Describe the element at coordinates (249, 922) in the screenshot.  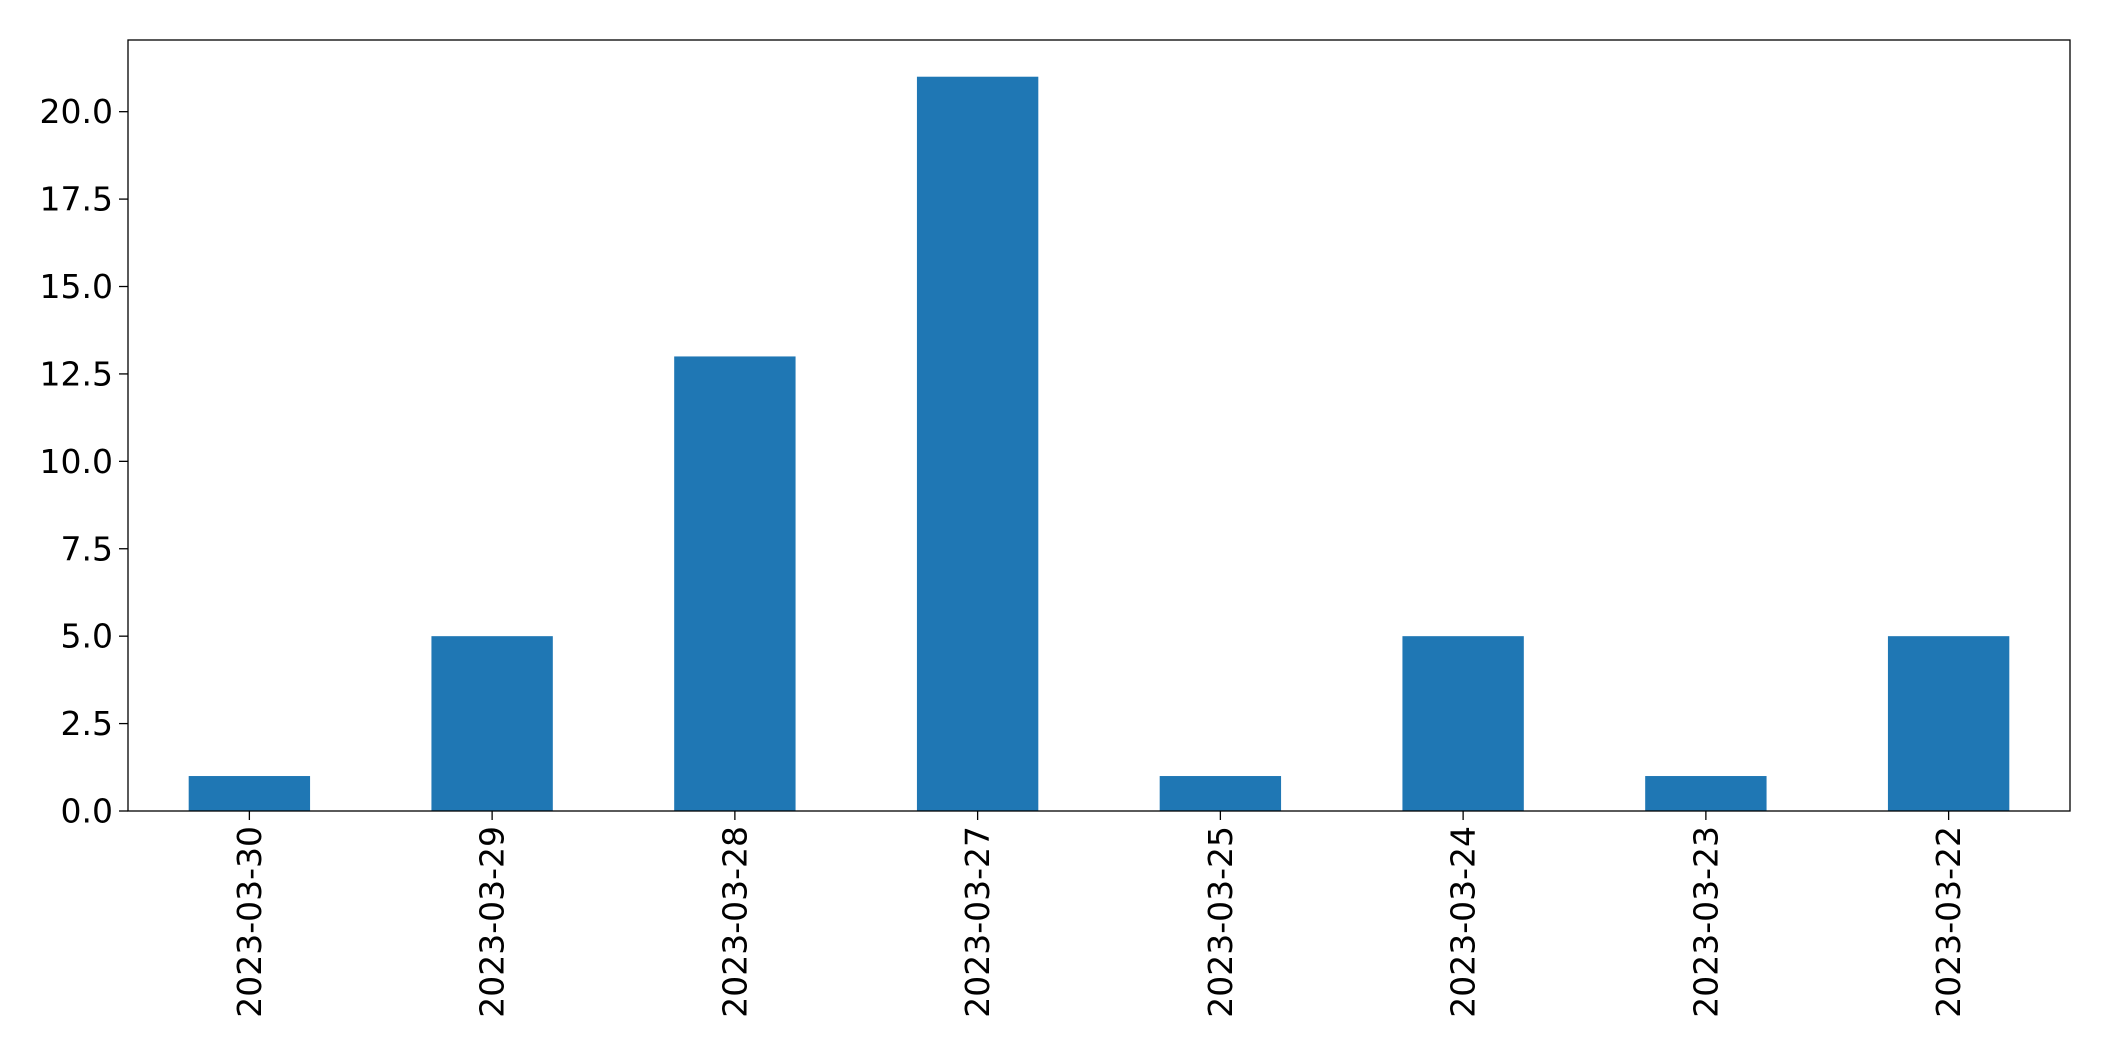
I see `x-tick-label: 2023-03-30` at that location.